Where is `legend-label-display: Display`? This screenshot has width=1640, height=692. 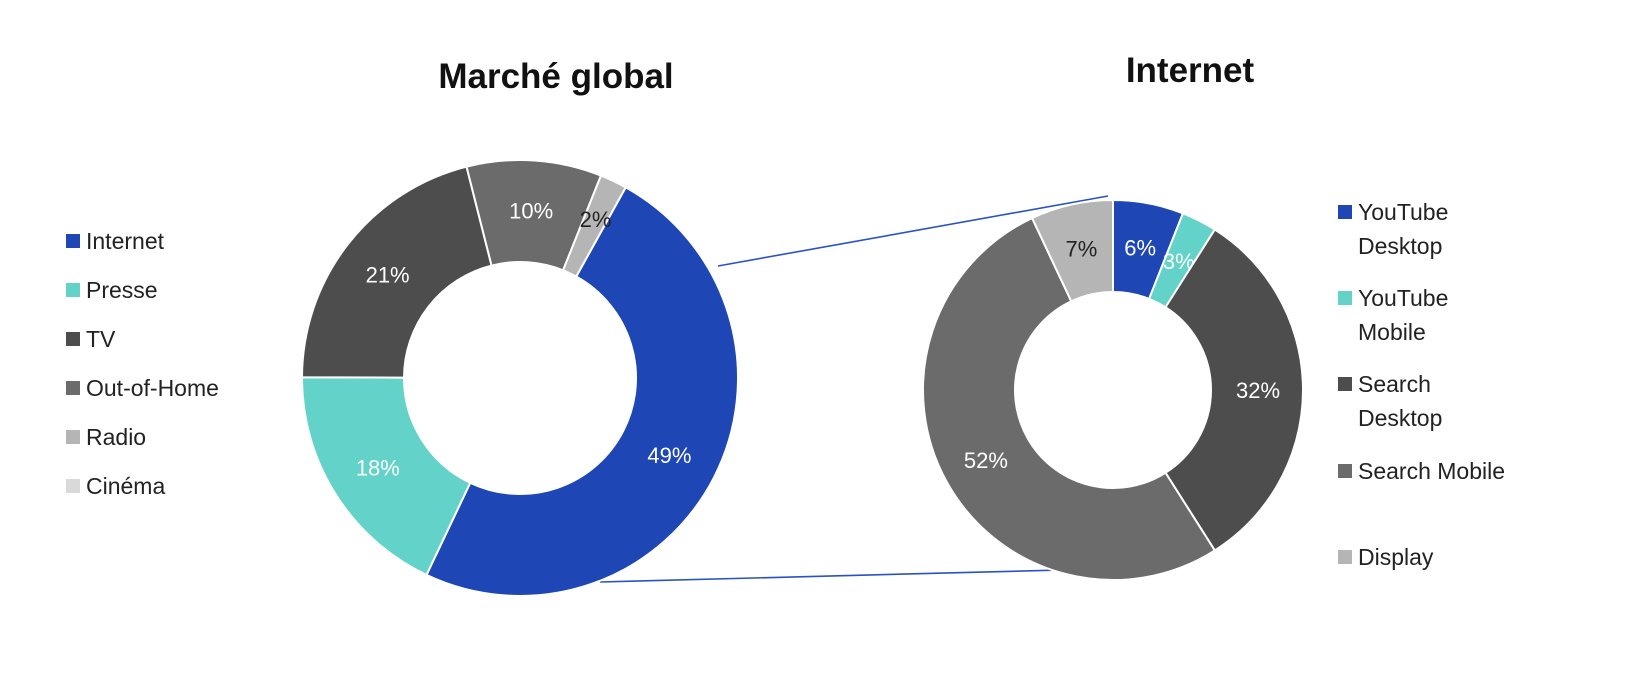
legend-label-display: Display is located at coordinates (1396, 557).